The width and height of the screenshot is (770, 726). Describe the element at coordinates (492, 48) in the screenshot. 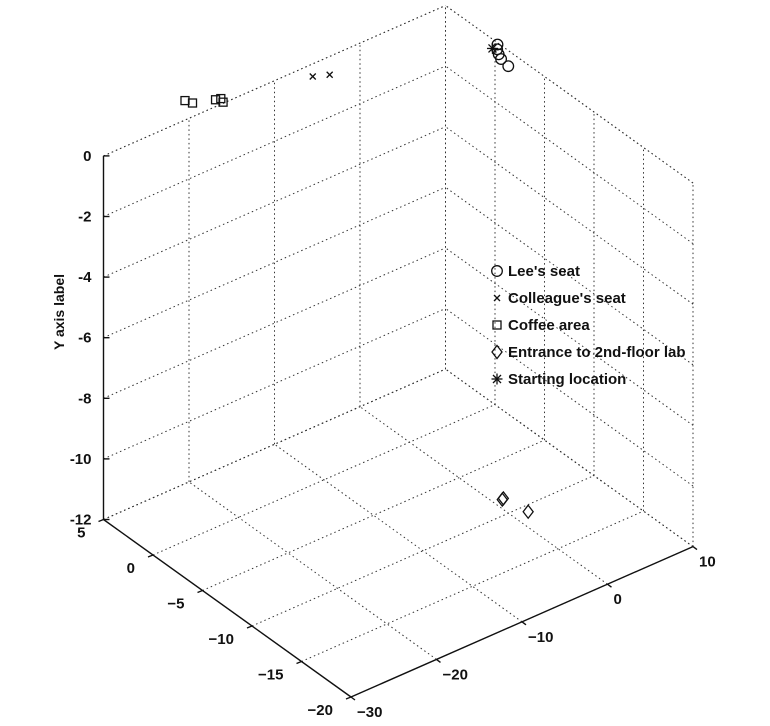

I see `data-point-asterisk` at that location.